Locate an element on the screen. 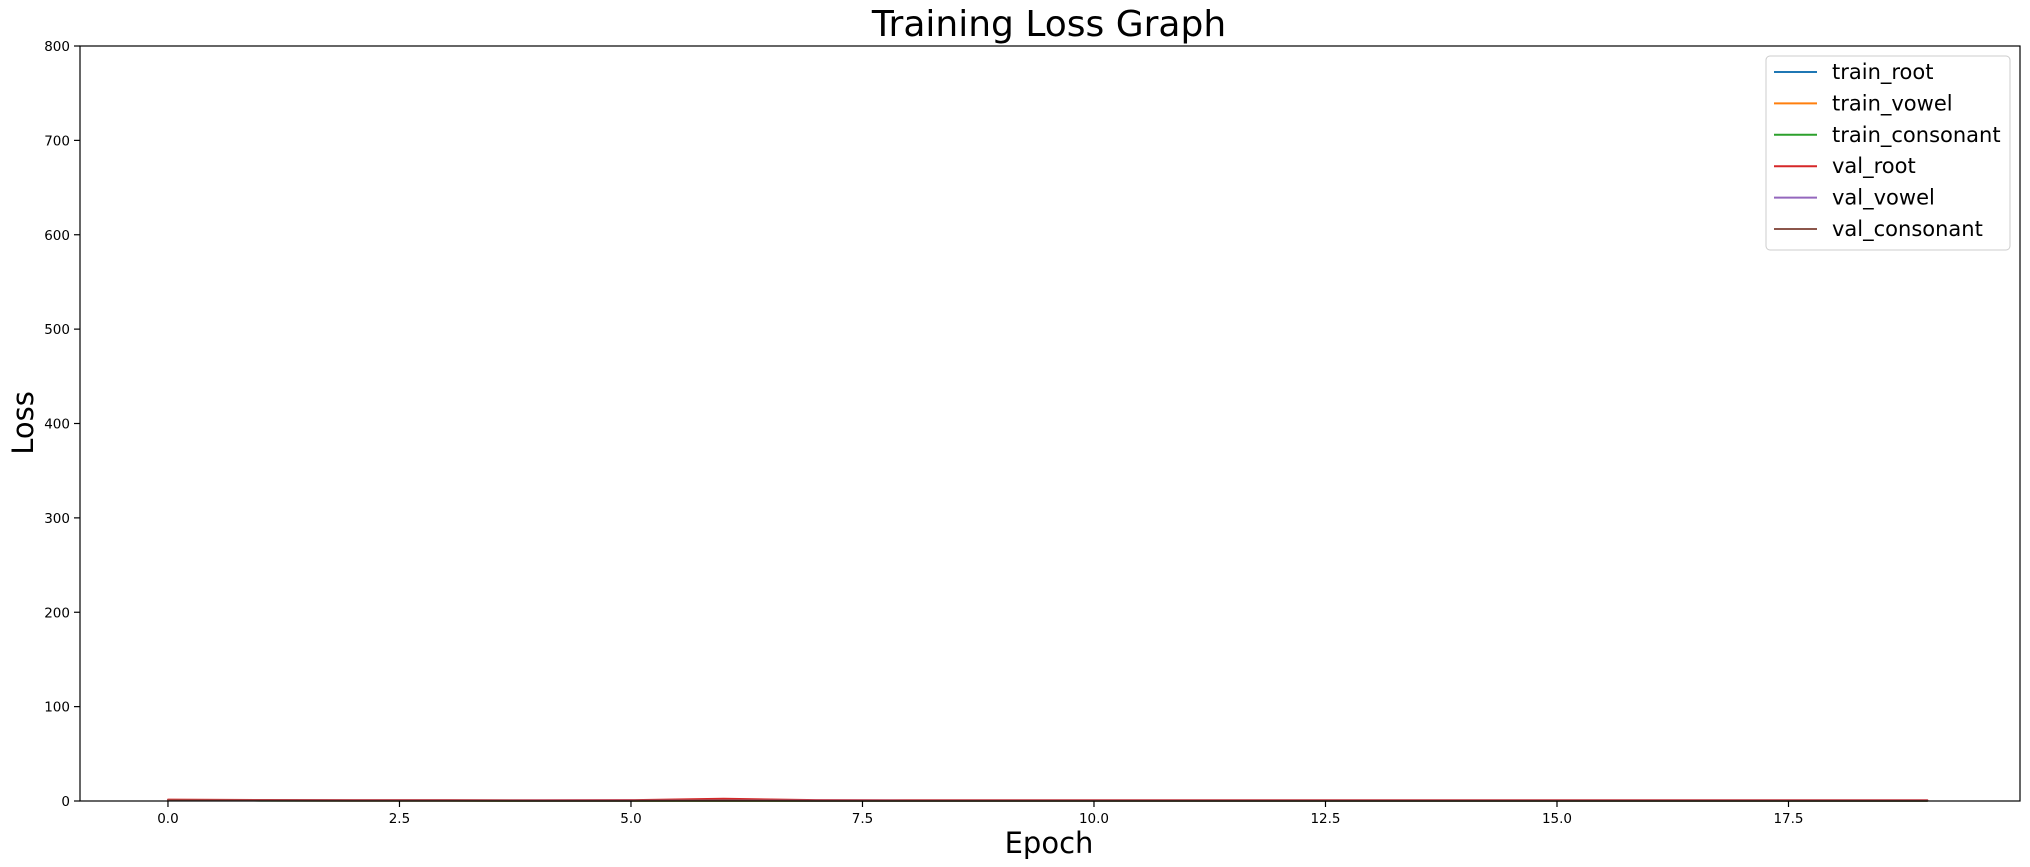 Image resolution: width=2030 pixels, height=867 pixels. x-tick-label: 15.0 is located at coordinates (1557, 819).